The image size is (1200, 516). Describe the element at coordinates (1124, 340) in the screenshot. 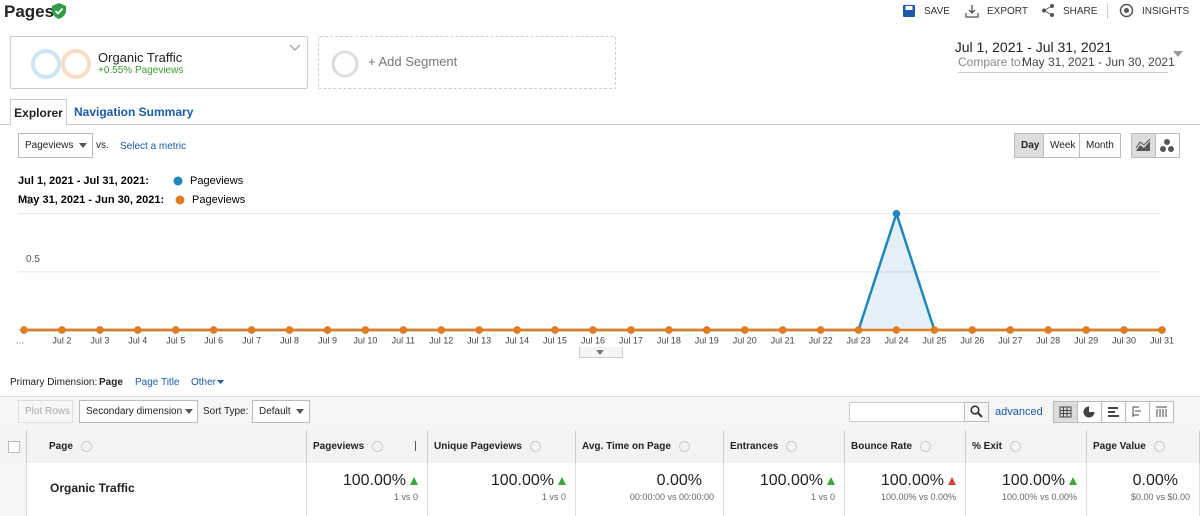

I see `x-tick-label: Jul 30` at that location.